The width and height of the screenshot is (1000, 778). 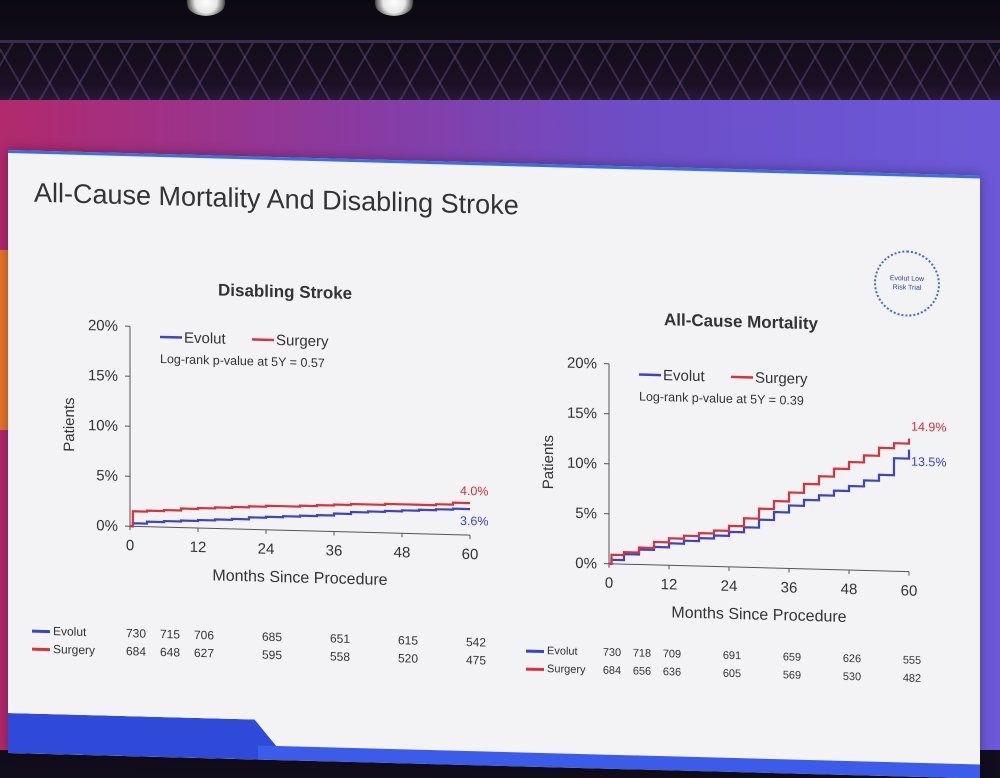 I want to click on at-risk-value: 530, so click(x=852, y=677).